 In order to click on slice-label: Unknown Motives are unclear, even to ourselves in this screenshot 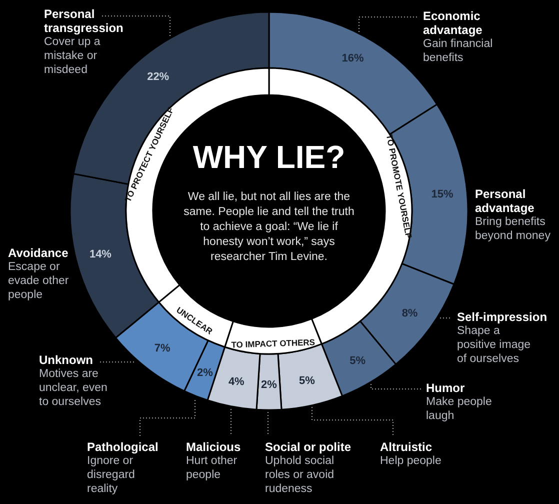, I will do `click(73, 381)`.